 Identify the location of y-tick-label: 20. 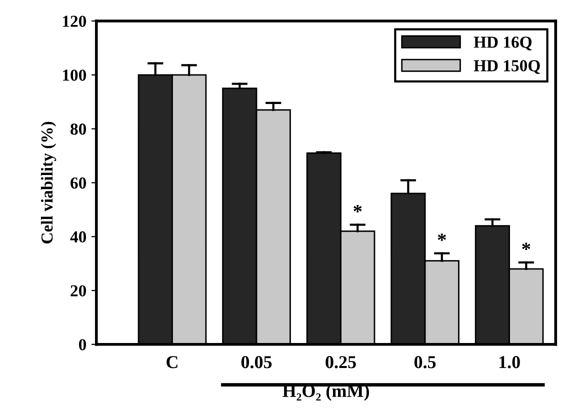
(78, 290).